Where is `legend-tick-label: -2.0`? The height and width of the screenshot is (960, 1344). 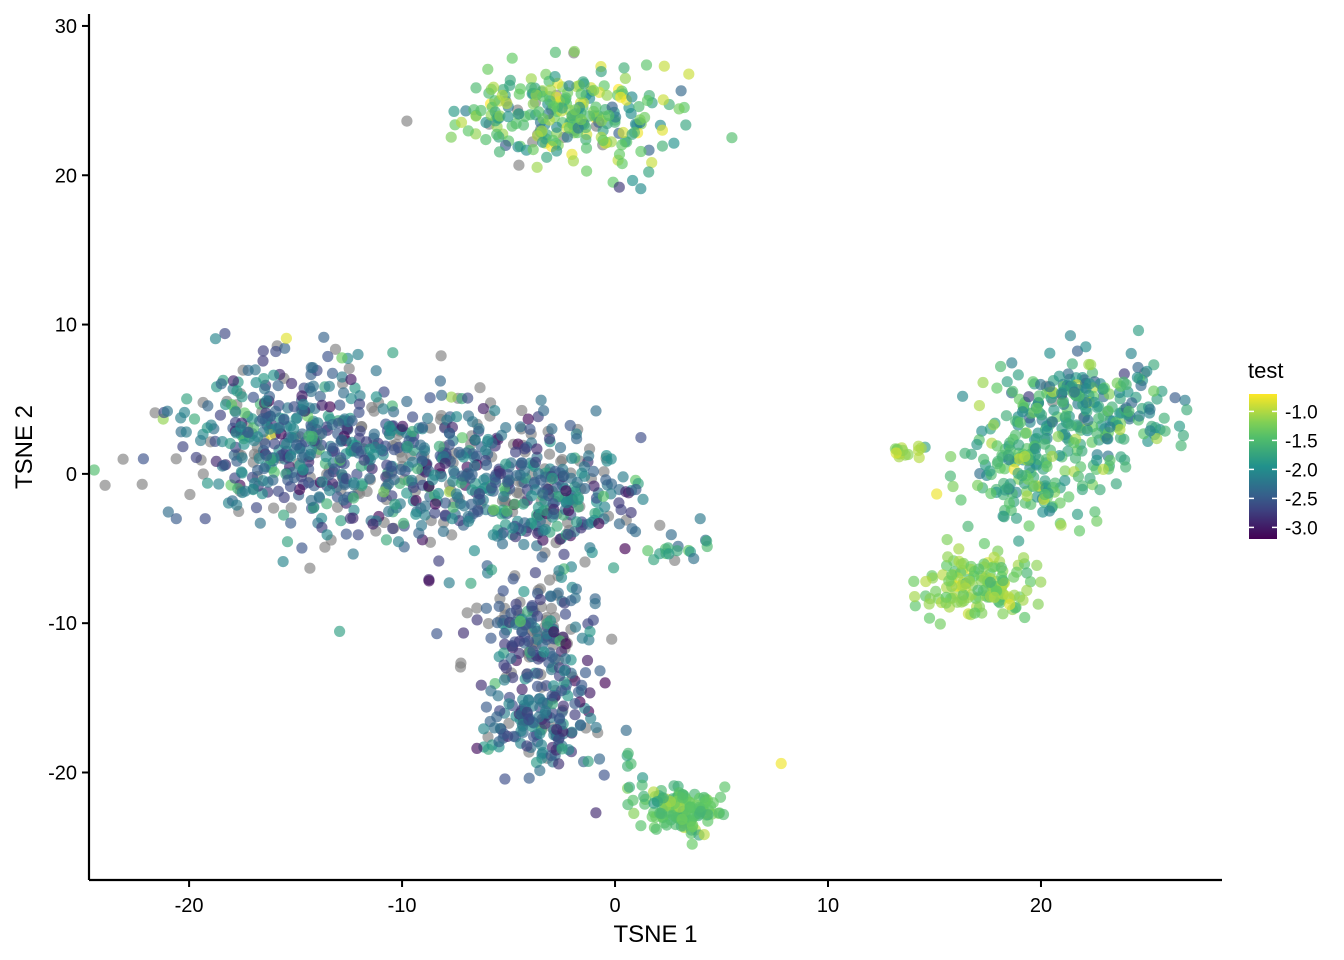 legend-tick-label: -2.0 is located at coordinates (1301, 470).